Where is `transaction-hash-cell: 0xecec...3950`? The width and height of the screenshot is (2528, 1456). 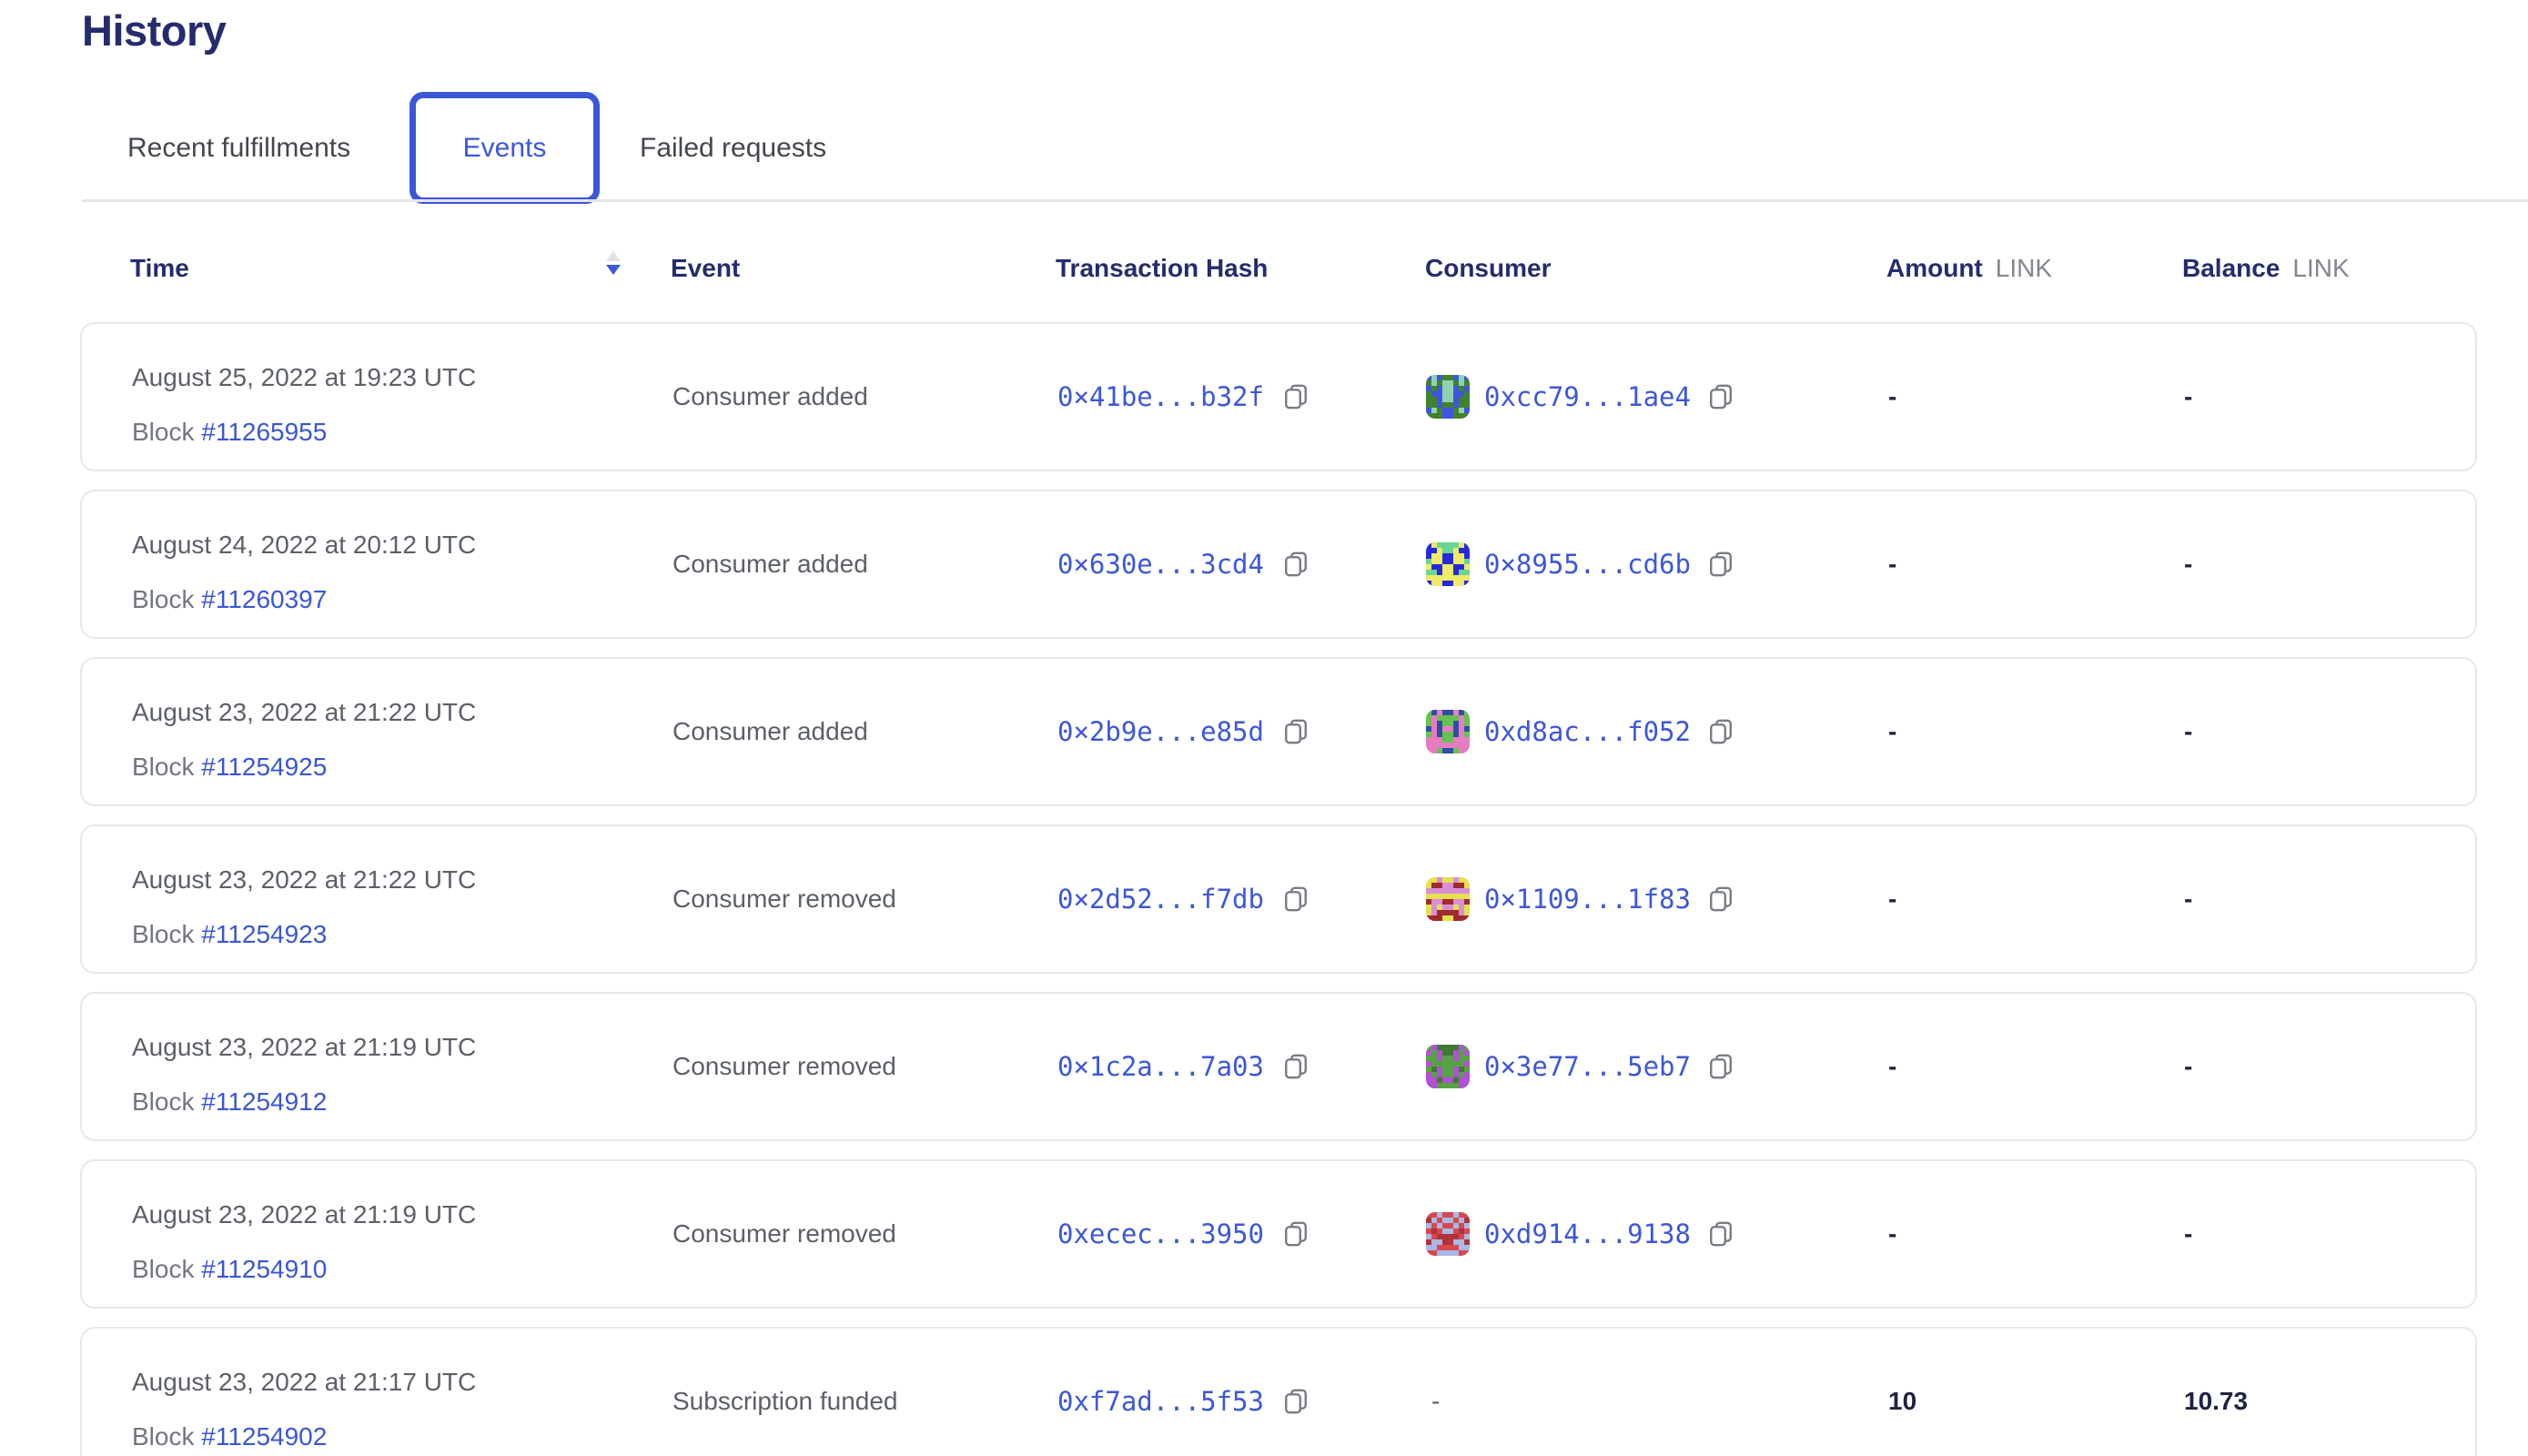
transaction-hash-cell: 0xecec...3950 is located at coordinates (1184, 1234).